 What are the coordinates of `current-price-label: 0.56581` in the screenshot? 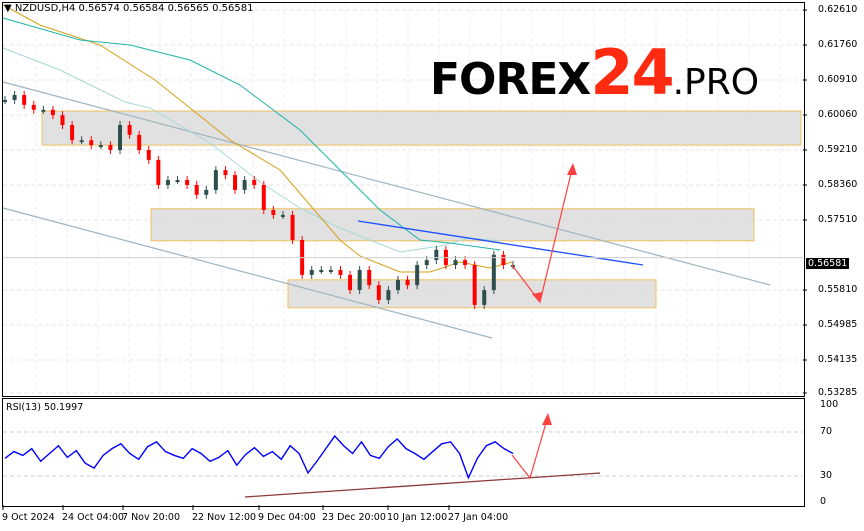 It's located at (828, 263).